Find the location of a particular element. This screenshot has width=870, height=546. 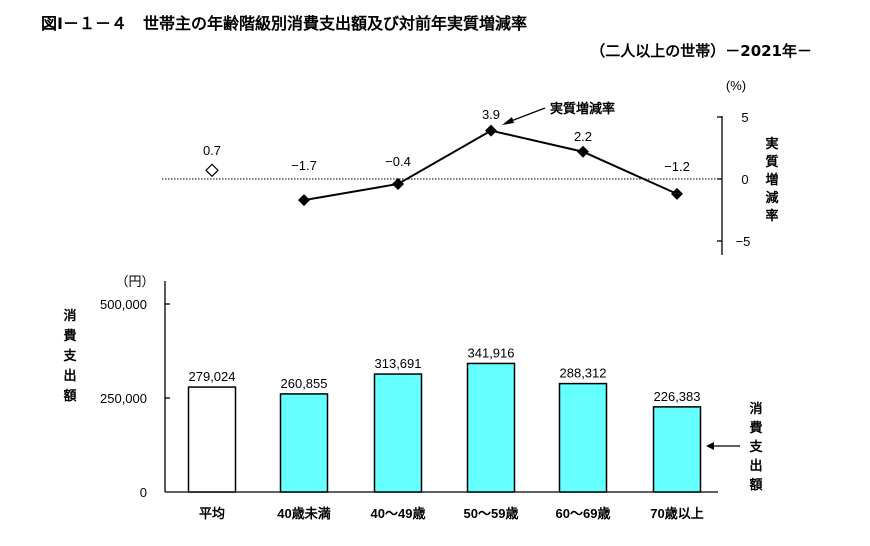

rate-line is located at coordinates (490, 165).